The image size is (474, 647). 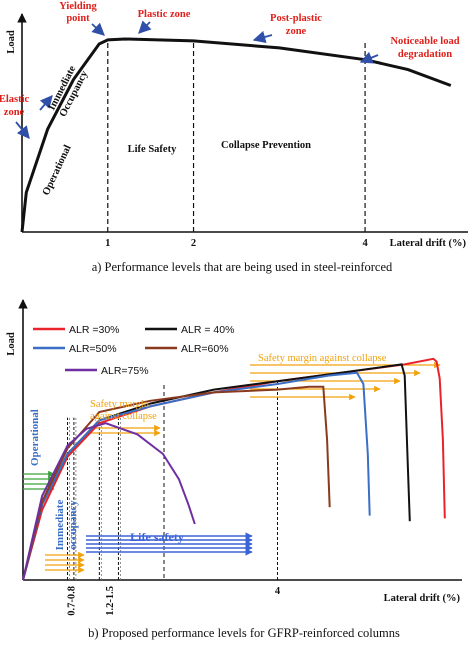 What do you see at coordinates (11, 42) in the screenshot?
I see `panel-a-ylabel: Load` at bounding box center [11, 42].